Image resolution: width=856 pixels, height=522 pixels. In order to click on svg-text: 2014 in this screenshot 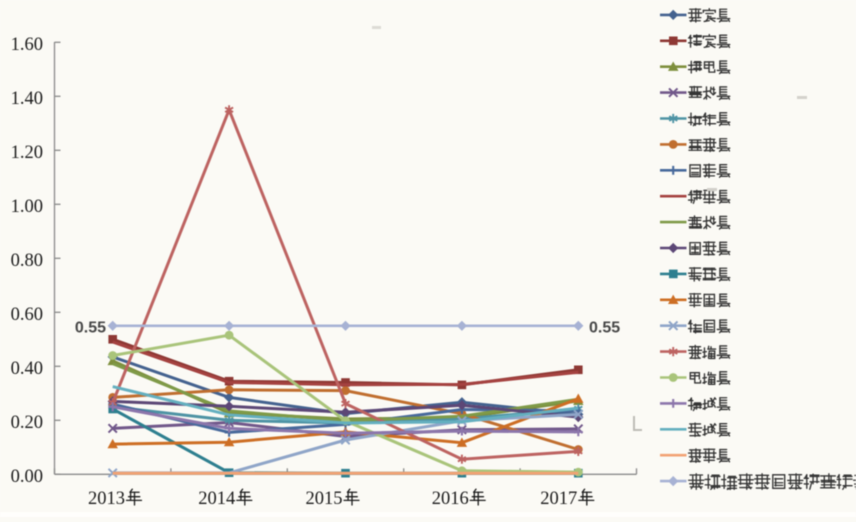, I will do `click(216, 499)`.